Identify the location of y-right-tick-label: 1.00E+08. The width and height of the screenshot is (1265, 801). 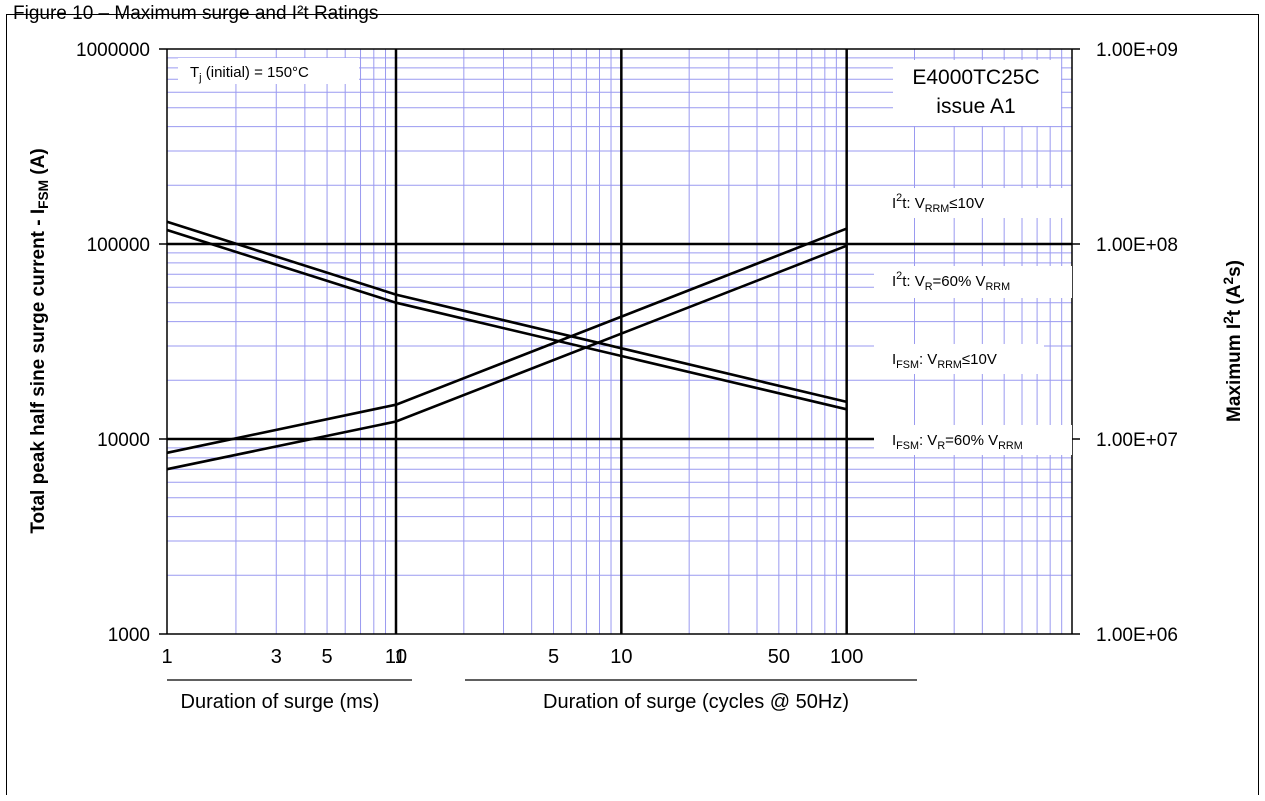
(1137, 245).